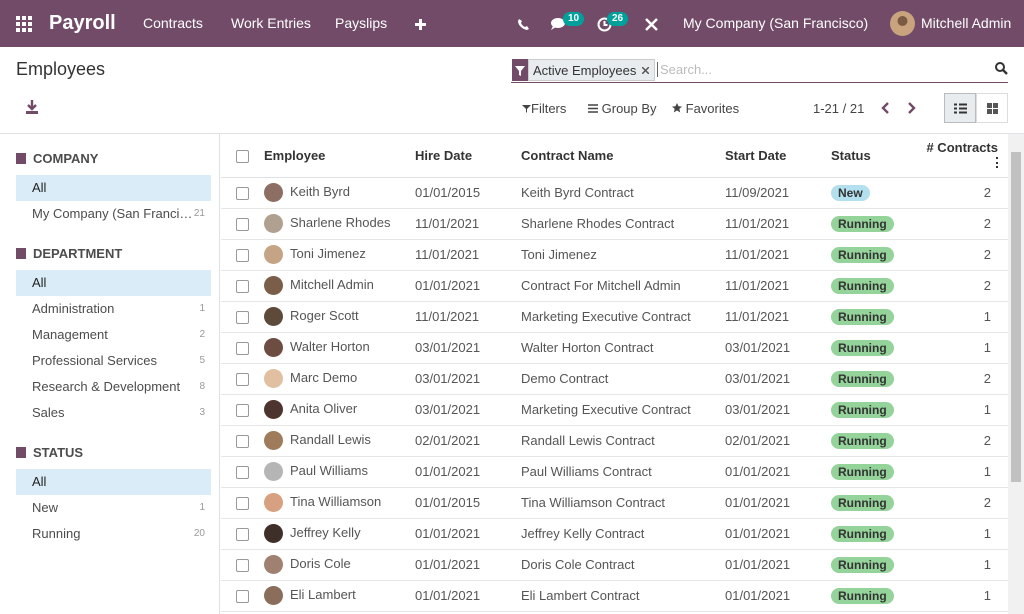 The image size is (1024, 614). Describe the element at coordinates (769, 379) in the screenshot. I see `start-date: 03/01/2021` at that location.